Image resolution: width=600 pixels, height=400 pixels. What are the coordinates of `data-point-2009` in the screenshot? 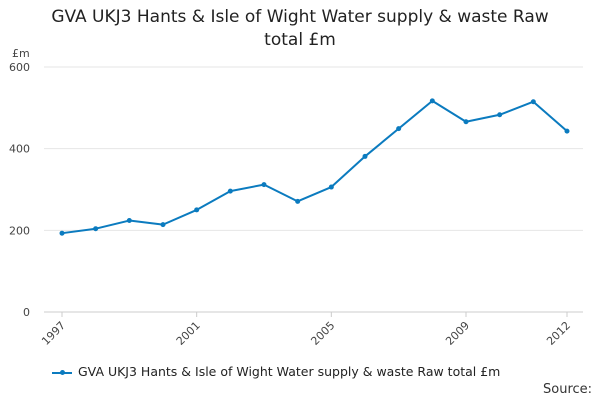 It's located at (466, 122).